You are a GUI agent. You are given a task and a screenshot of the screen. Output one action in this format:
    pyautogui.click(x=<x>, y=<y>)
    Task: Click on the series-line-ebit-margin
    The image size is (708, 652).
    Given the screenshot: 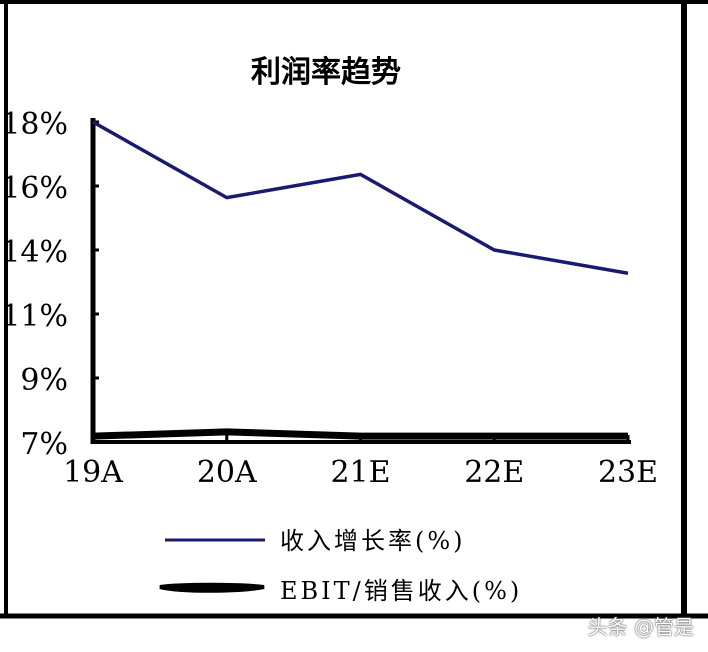 What is the action you would take?
    pyautogui.click(x=360, y=434)
    